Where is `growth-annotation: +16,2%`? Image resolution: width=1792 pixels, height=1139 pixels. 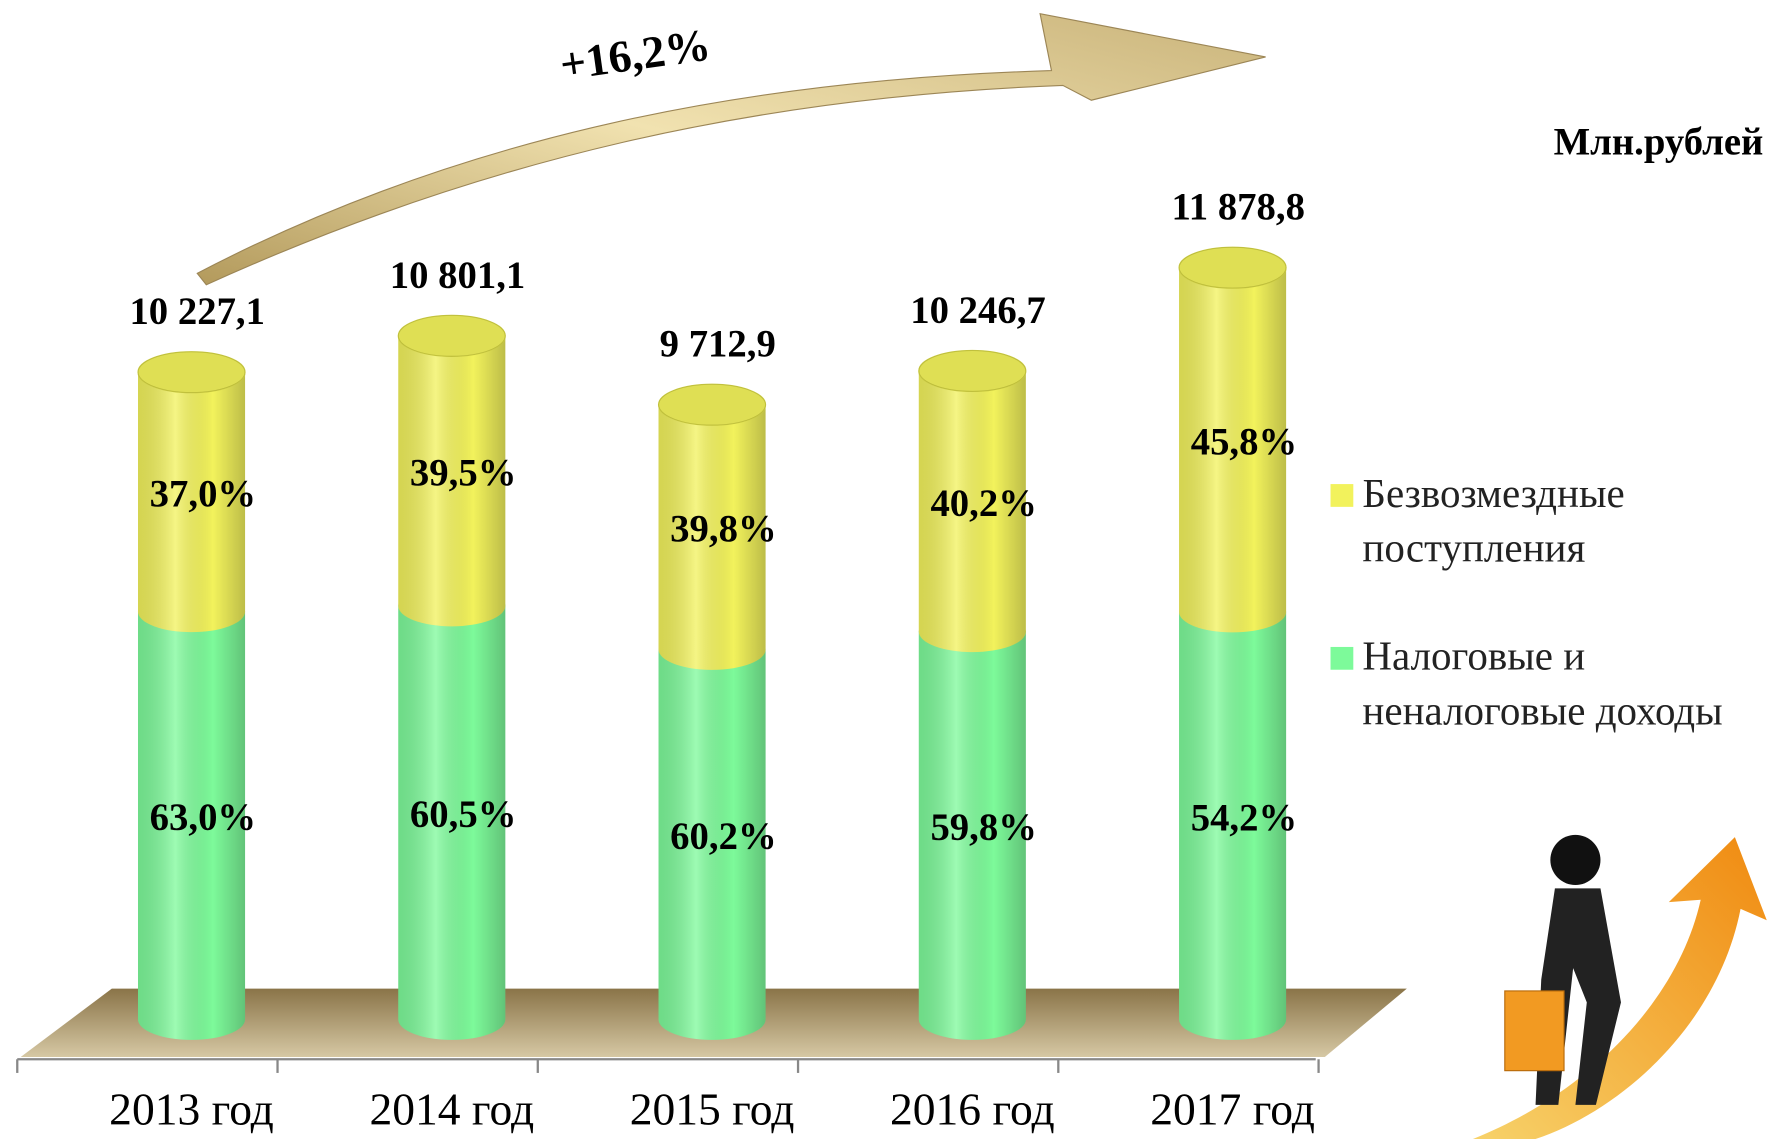
growth-annotation: +16,2% is located at coordinates (635, 54).